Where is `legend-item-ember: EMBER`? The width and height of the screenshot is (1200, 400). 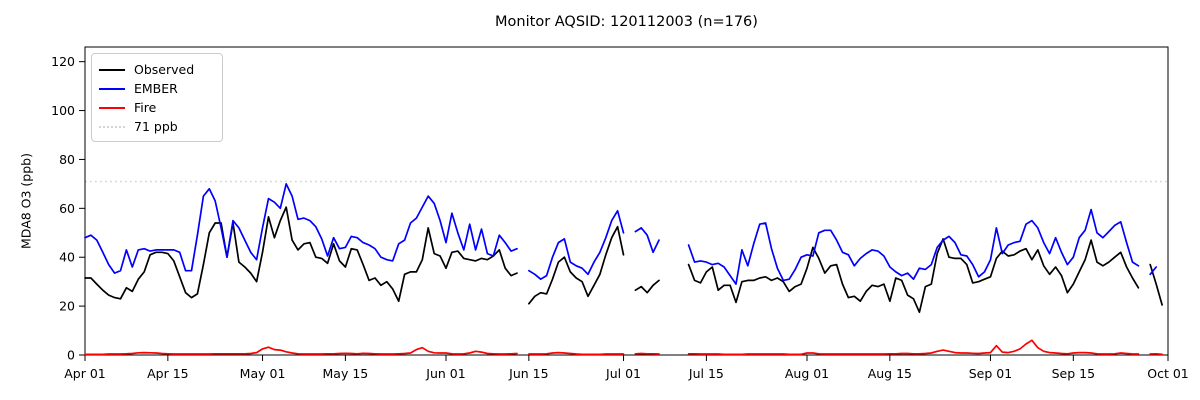 legend-item-ember: EMBER is located at coordinates (158, 88).